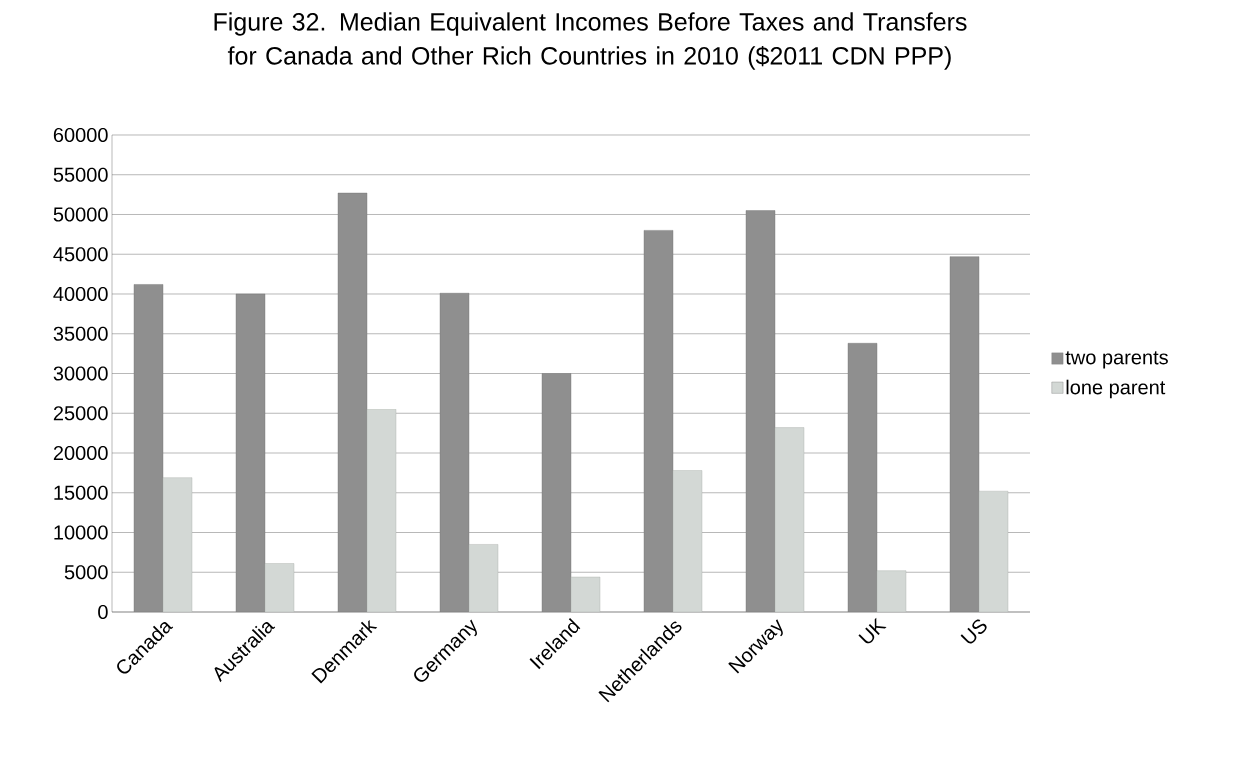 The image size is (1253, 761). I want to click on y-tick-label: 10000, so click(81, 532).